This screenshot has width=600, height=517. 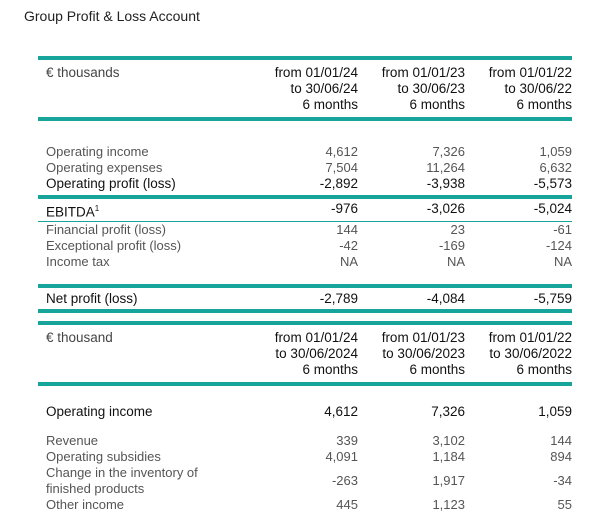 What do you see at coordinates (309, 298) in the screenshot?
I see `table-row: Net profit (loss) -2,789 -4,084 -5,759` at bounding box center [309, 298].